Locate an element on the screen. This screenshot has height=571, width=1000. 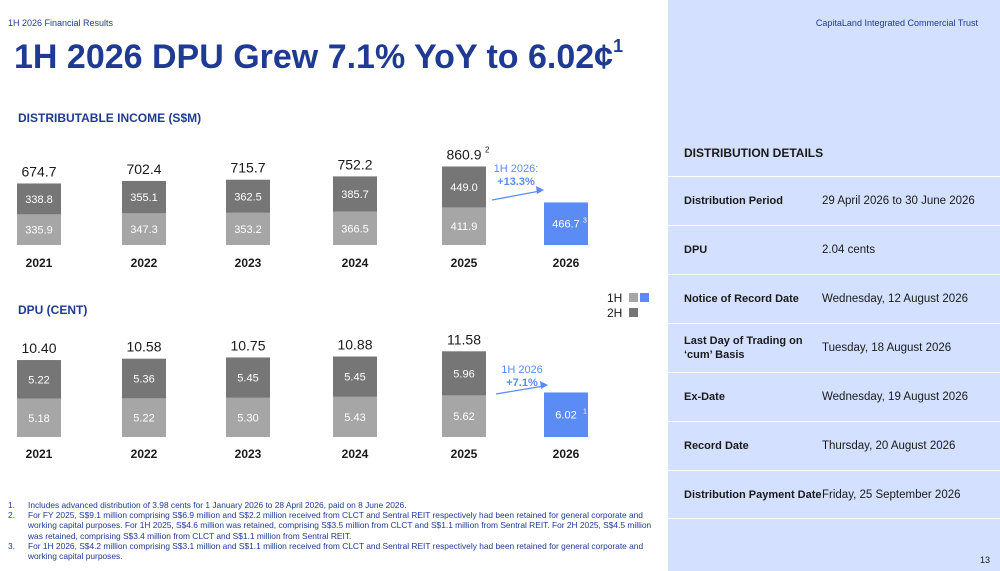
value-label-1h: 335.9 is located at coordinates (39, 231).